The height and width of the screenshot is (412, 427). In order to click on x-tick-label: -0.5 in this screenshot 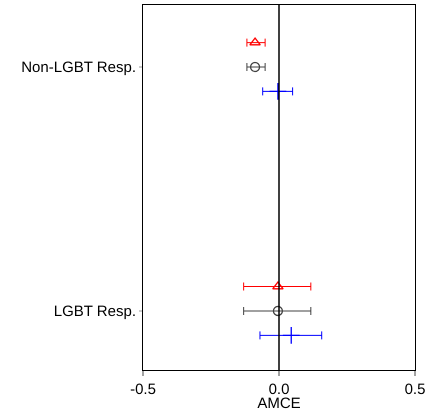, I will do `click(143, 389)`.